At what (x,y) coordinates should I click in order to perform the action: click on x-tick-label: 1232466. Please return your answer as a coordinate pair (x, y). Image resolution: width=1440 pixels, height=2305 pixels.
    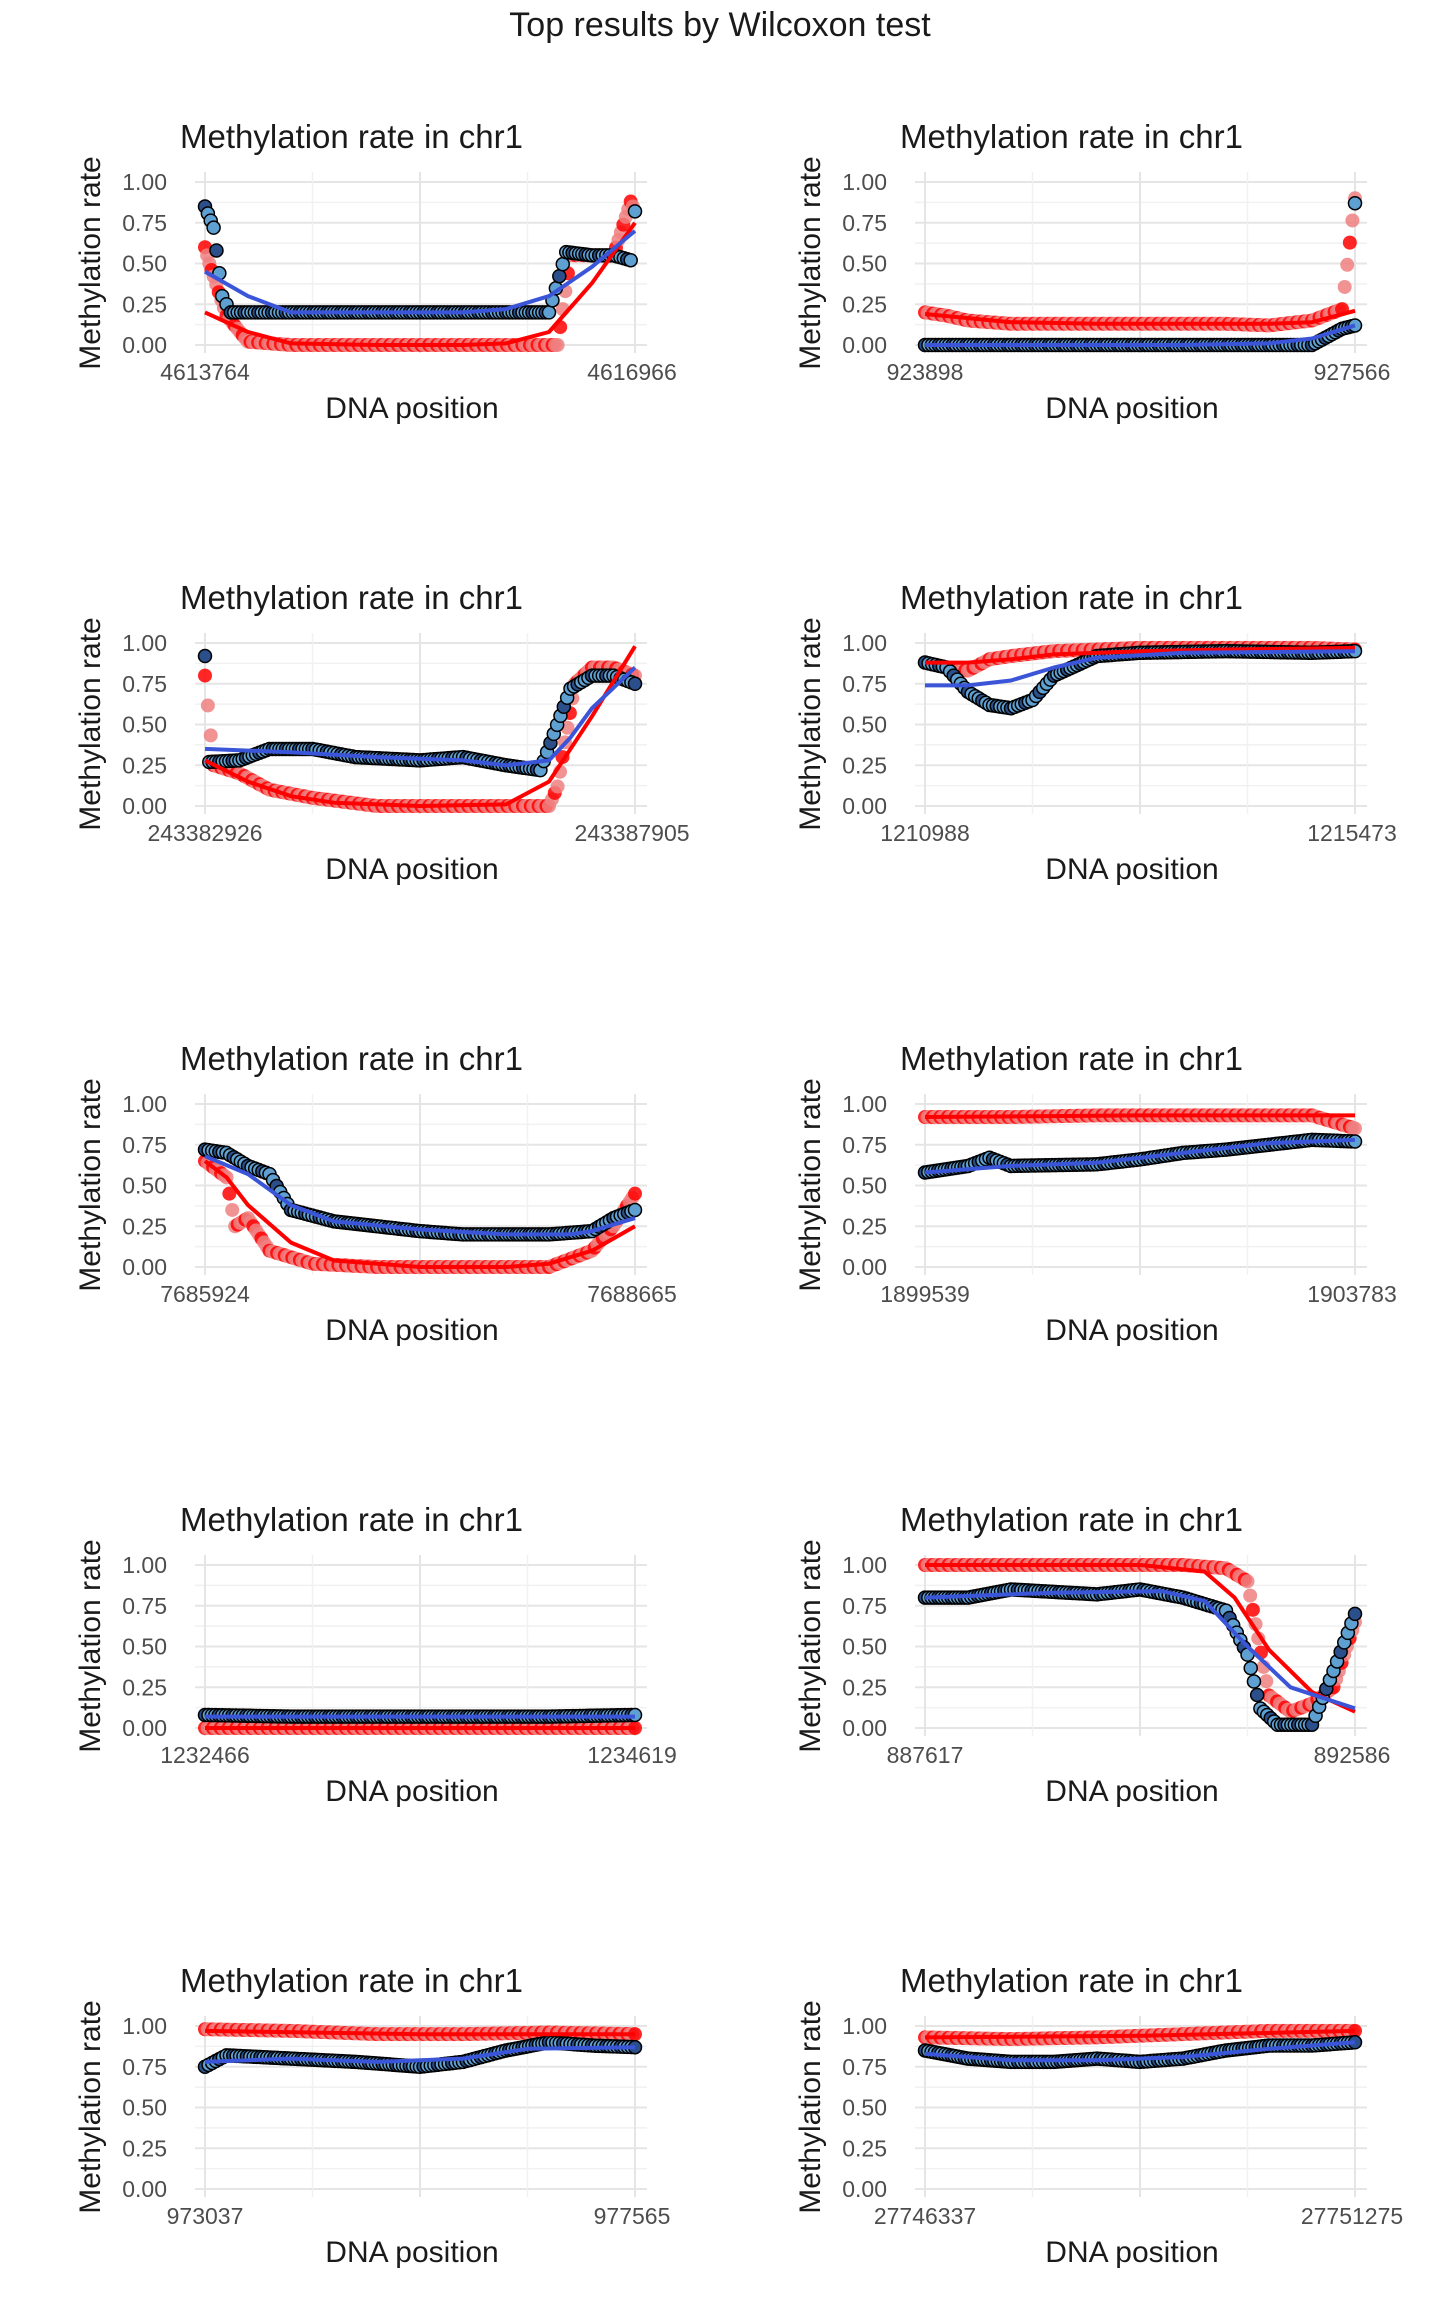
    Looking at the image, I should click on (205, 1755).